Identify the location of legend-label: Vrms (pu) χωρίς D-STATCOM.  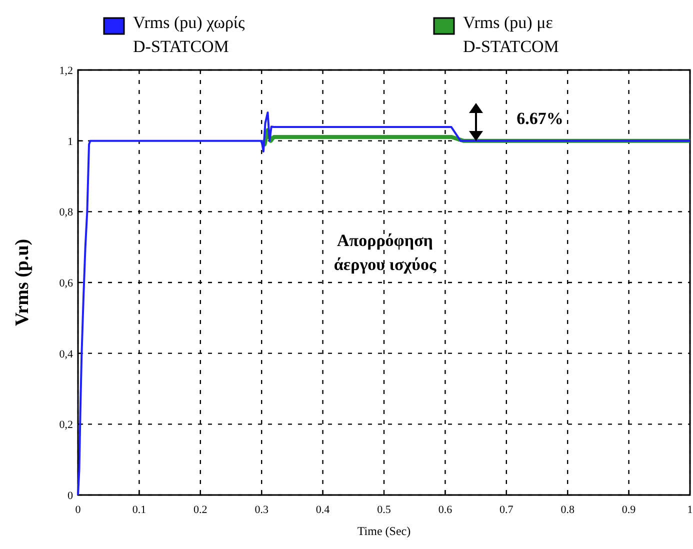
(189, 34).